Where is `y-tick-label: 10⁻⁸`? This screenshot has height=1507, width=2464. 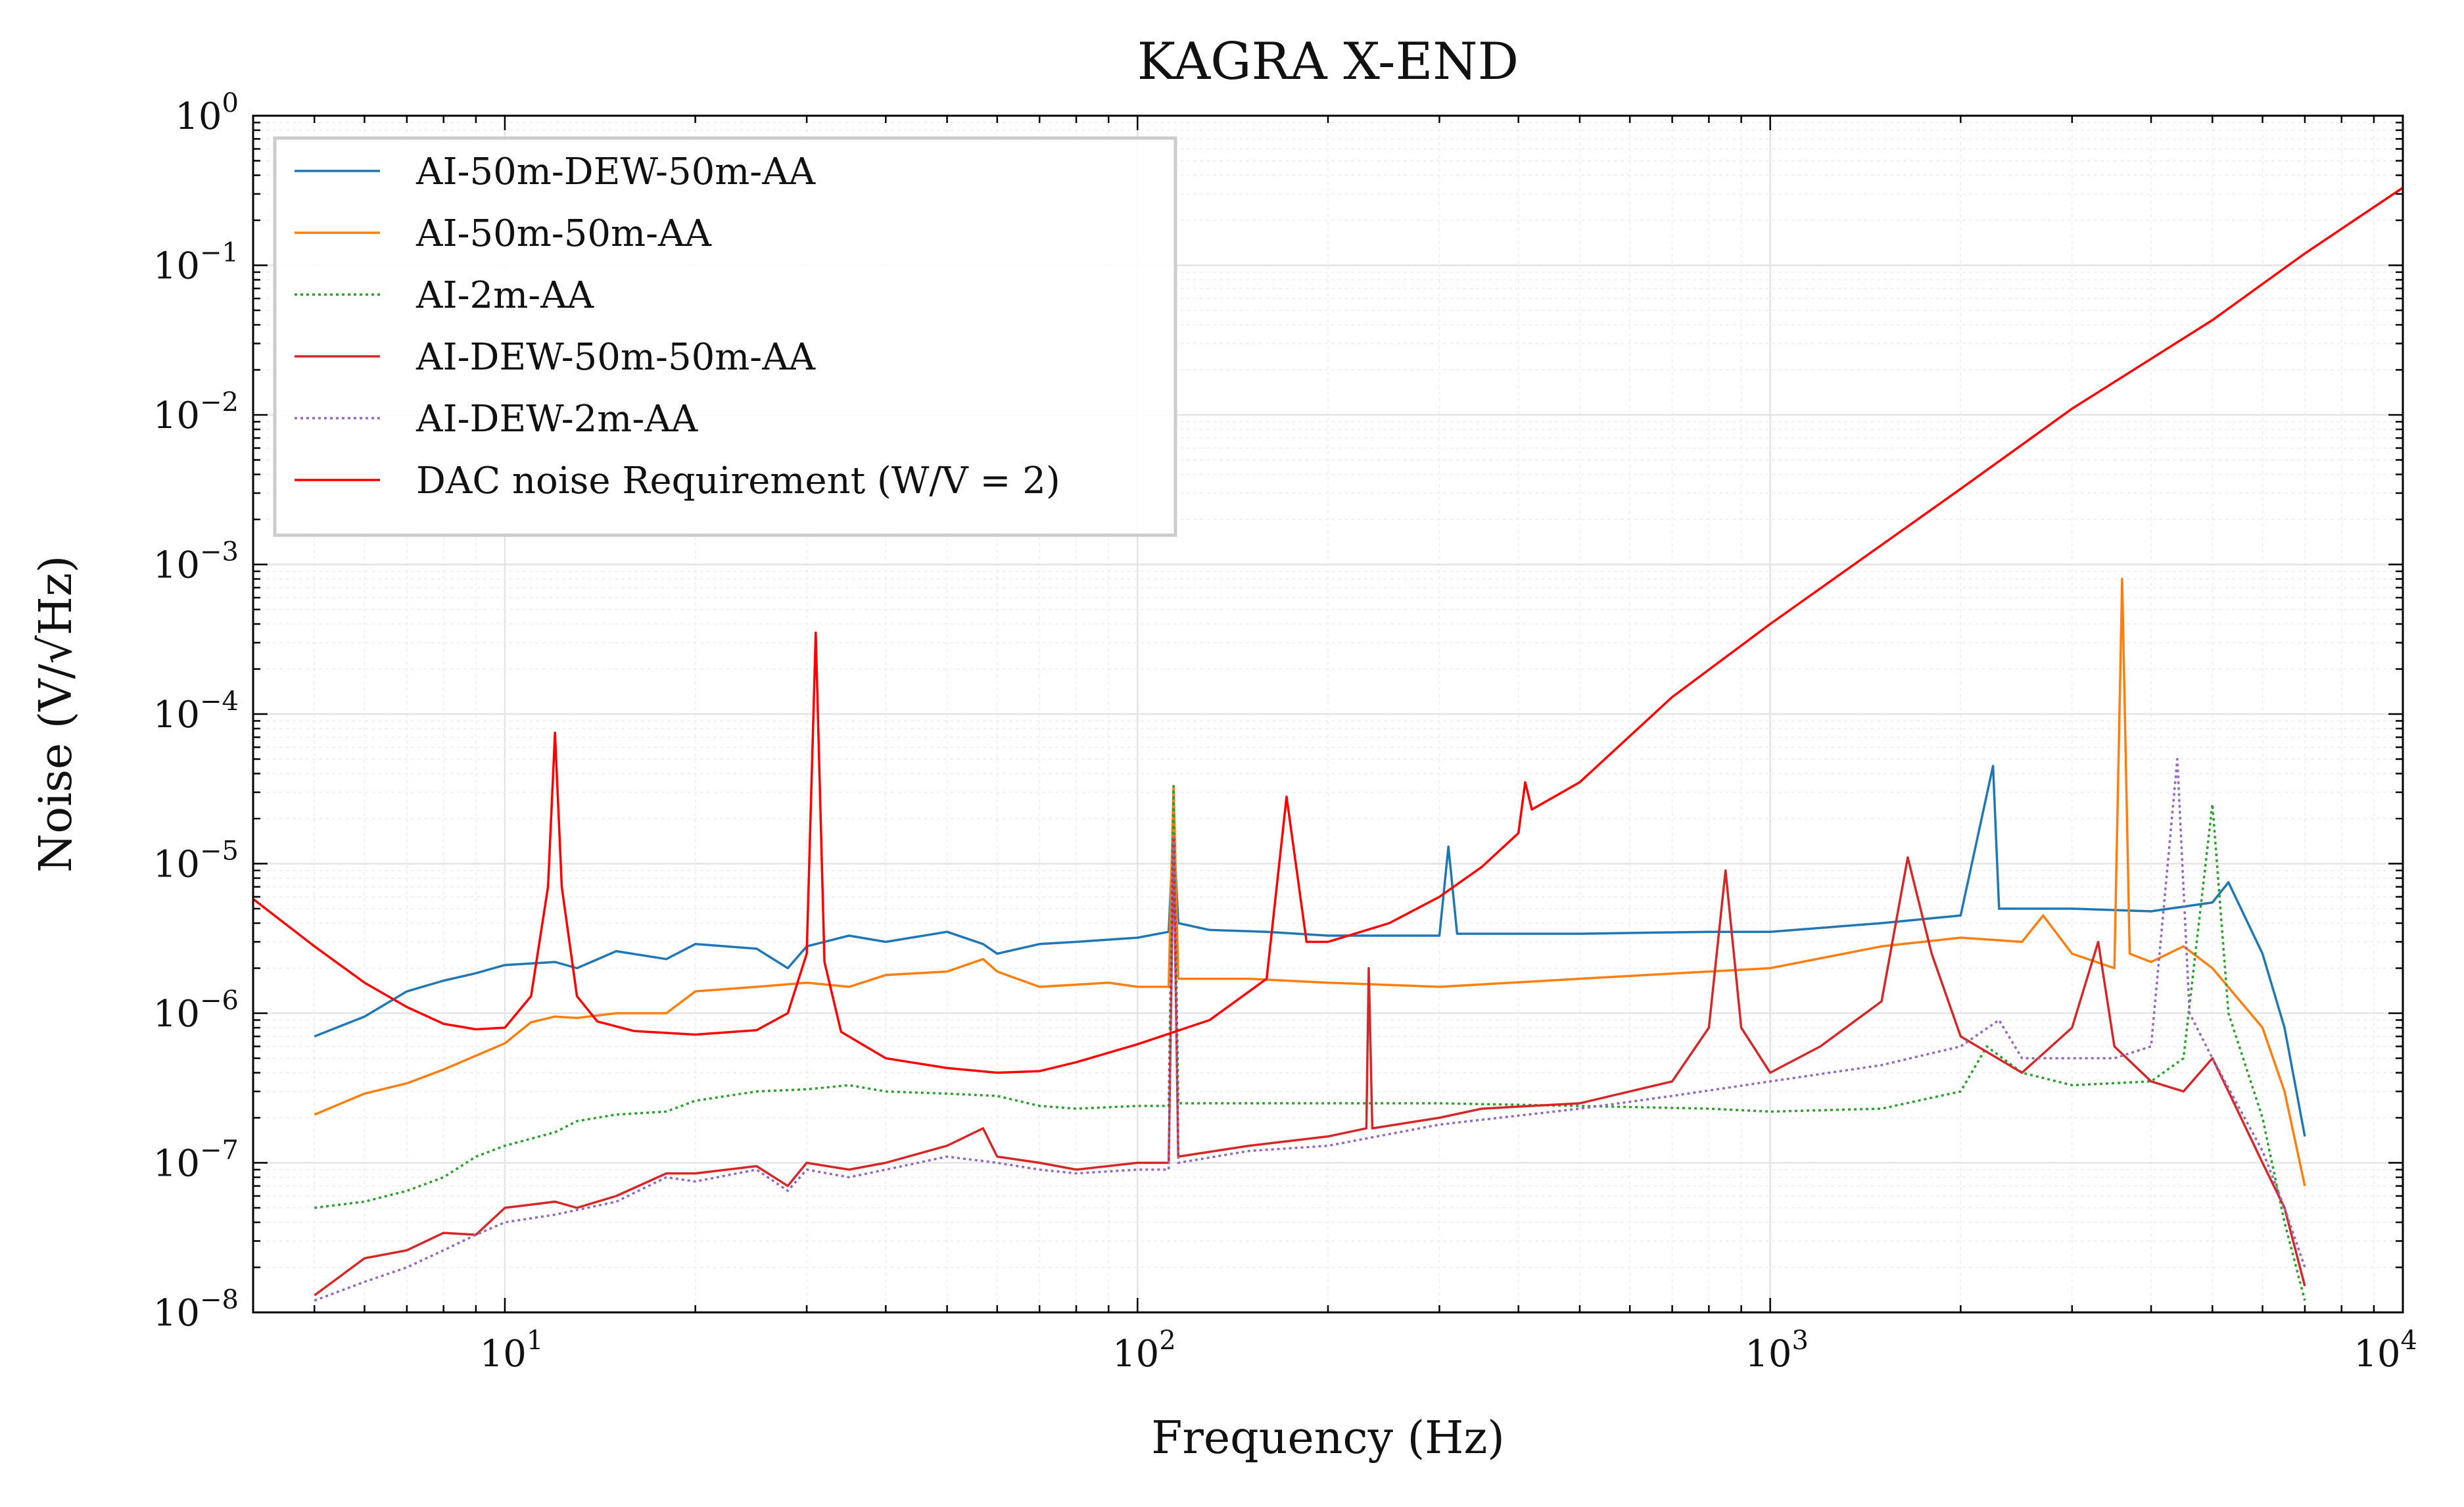 y-tick-label: 10⁻⁸ is located at coordinates (196, 1310).